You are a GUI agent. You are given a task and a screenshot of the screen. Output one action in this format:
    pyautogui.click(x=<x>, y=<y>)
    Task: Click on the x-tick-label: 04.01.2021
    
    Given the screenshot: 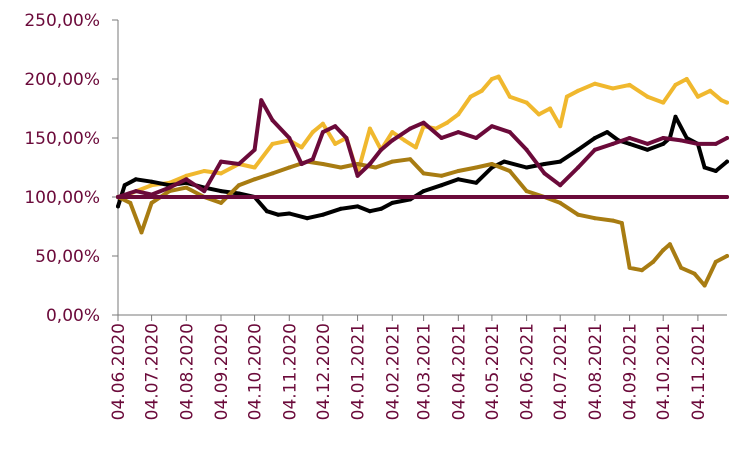 What is the action you would take?
    pyautogui.click(x=359, y=371)
    